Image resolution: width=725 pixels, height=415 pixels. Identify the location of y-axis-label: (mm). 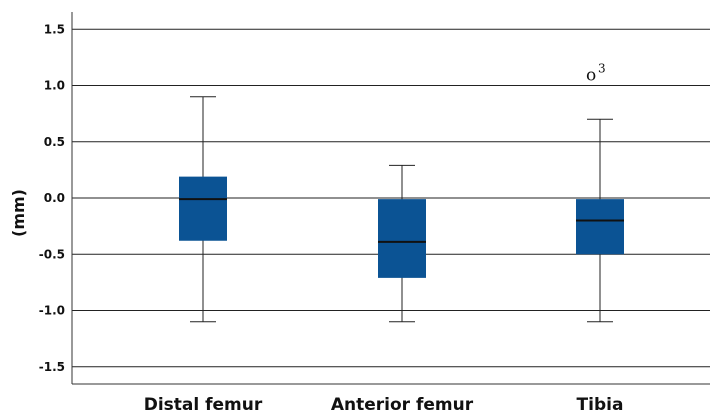
(18, 213).